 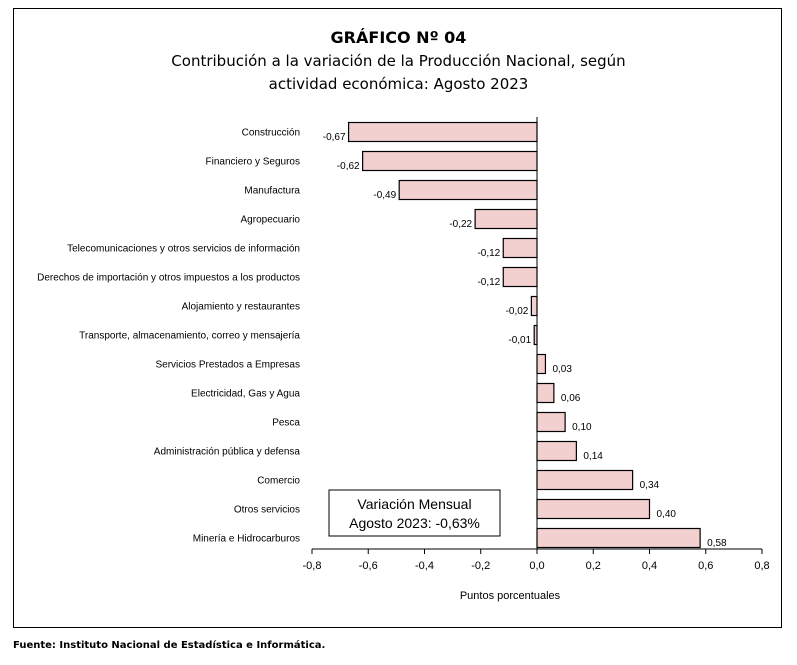 I want to click on data-label: -0,22, so click(x=460, y=224).